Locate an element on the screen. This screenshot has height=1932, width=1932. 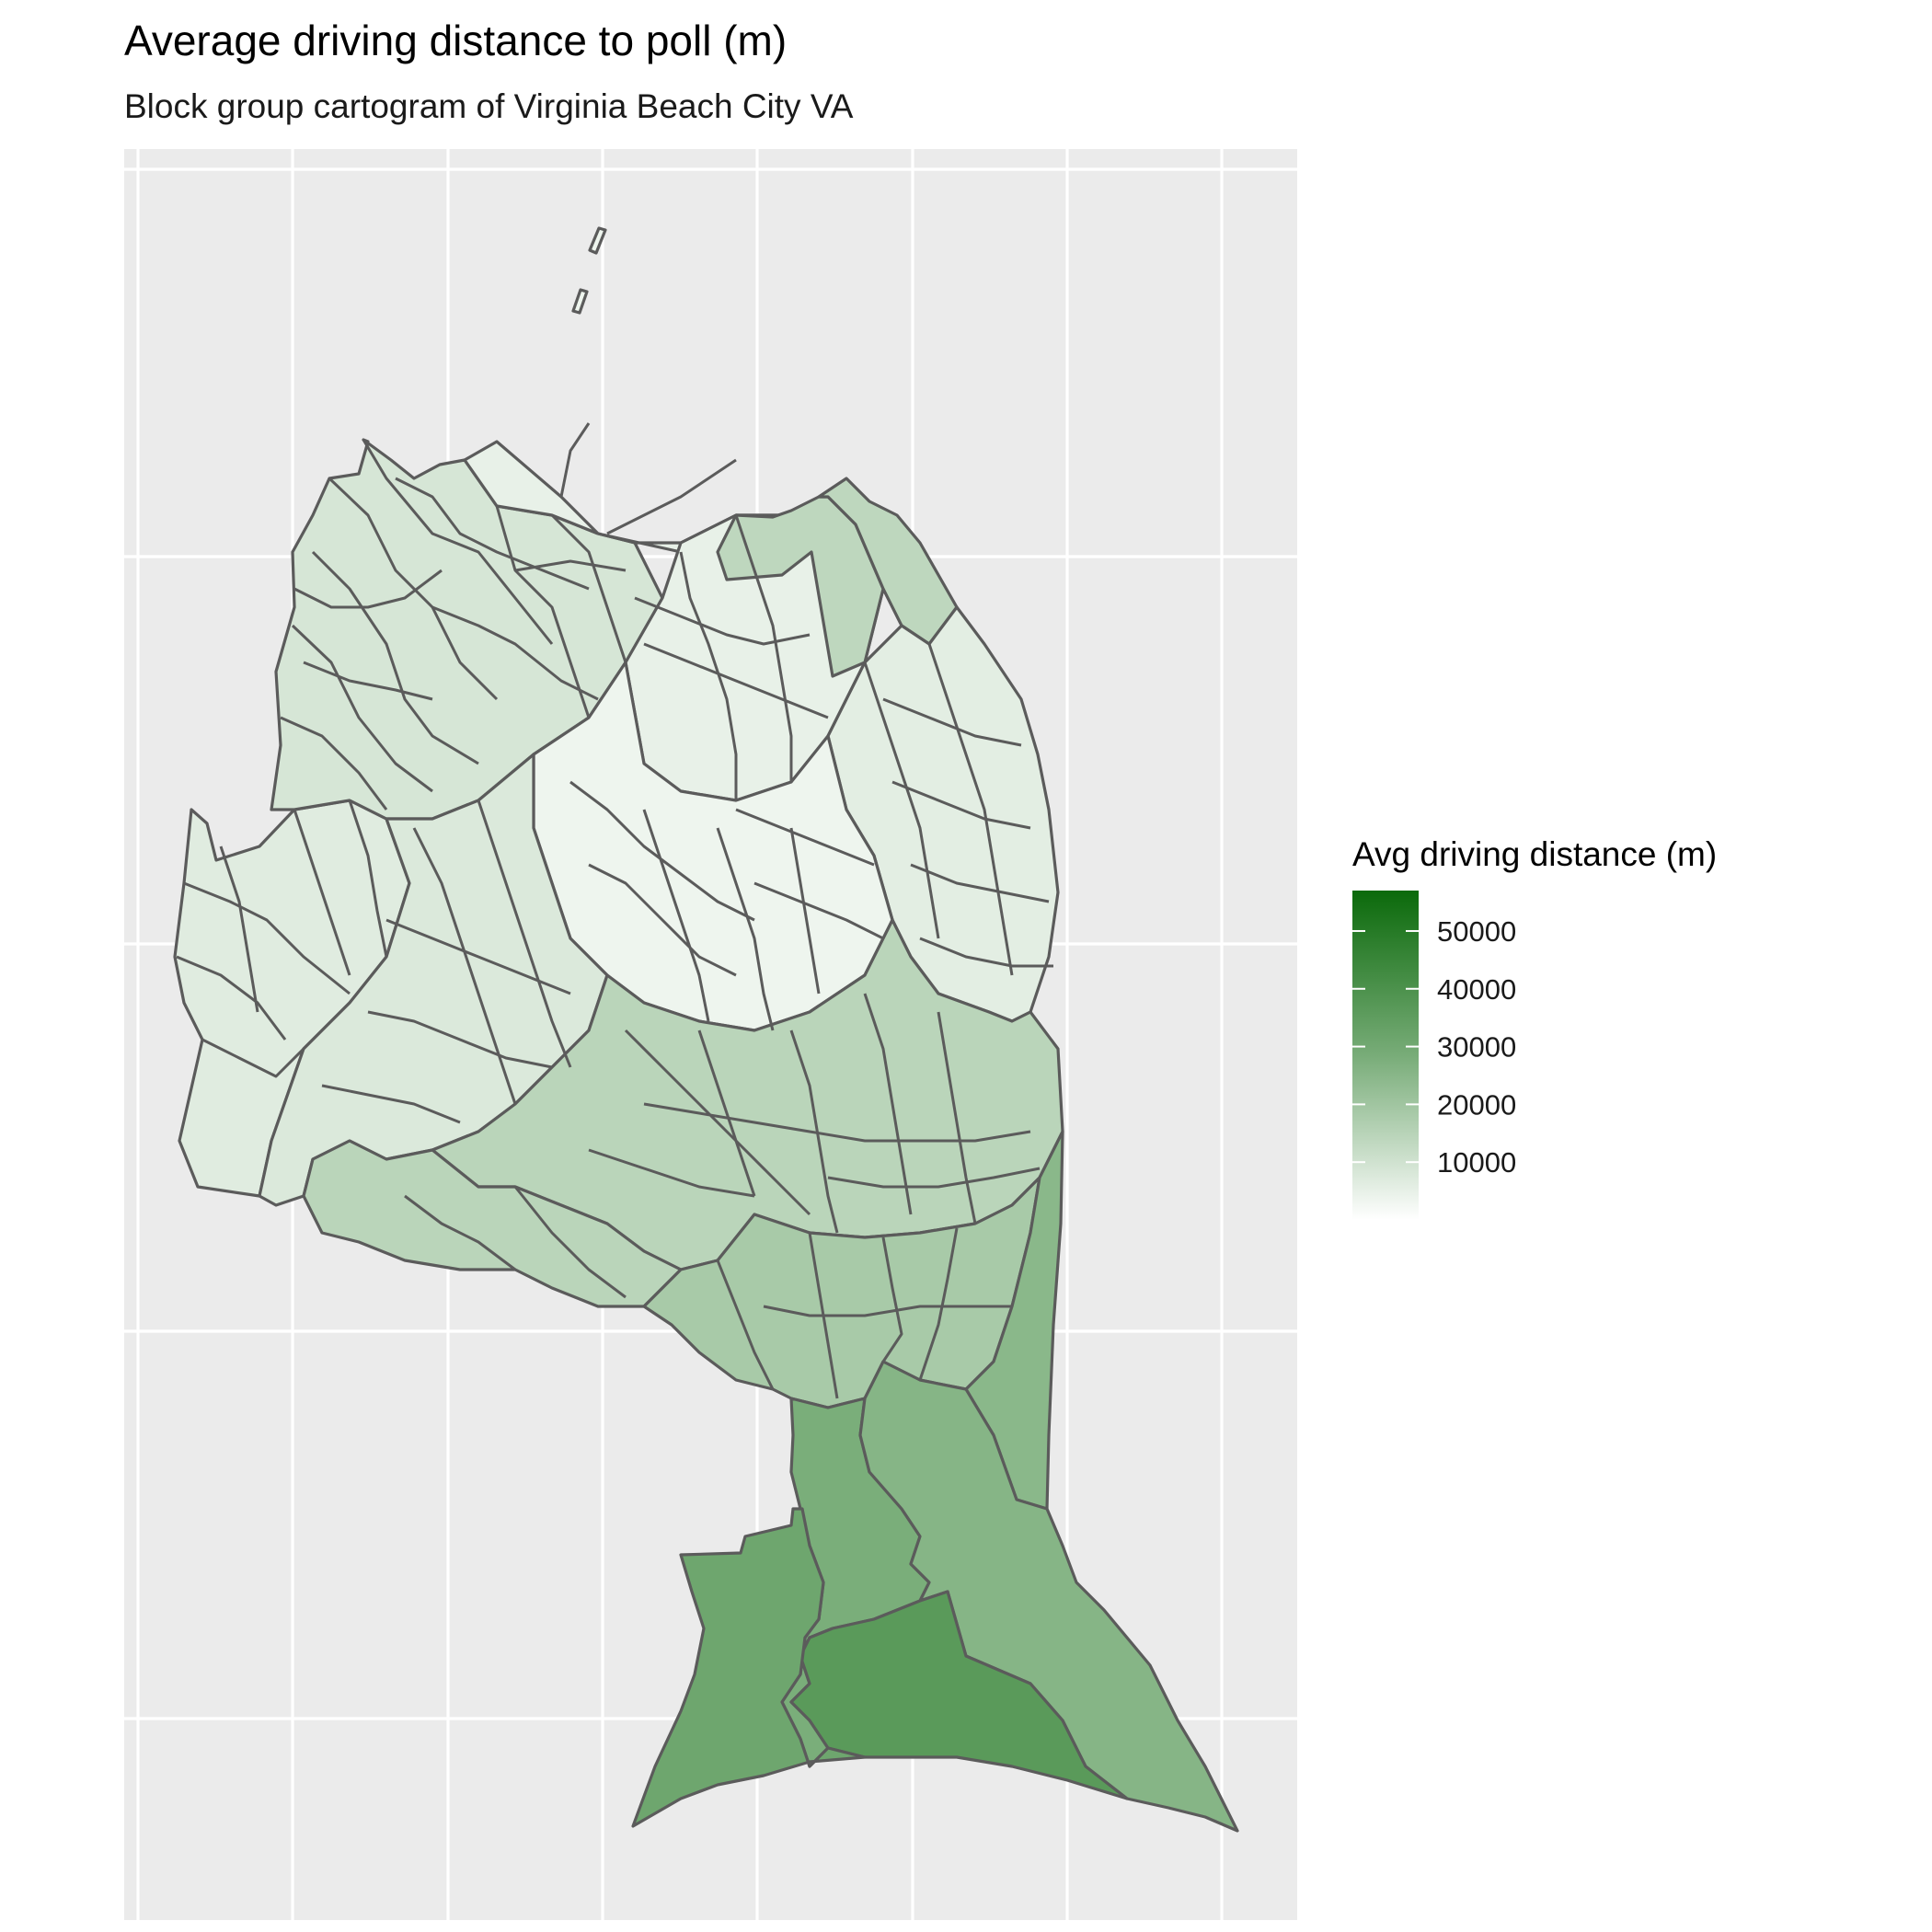
legend-tick-label: 50000 is located at coordinates (1476, 931).